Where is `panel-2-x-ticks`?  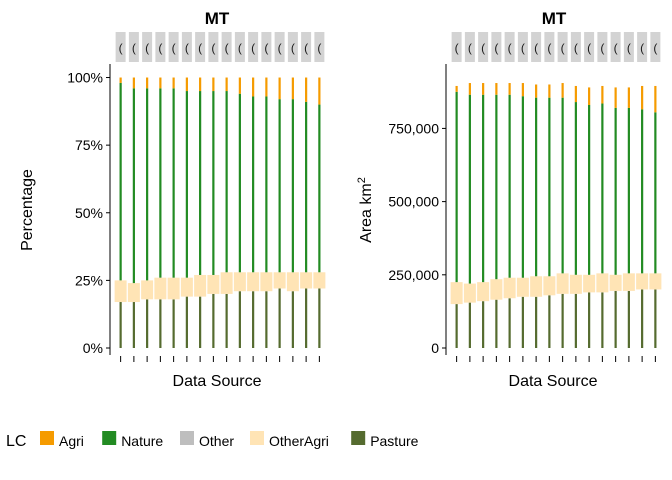
panel-2-x-ticks is located at coordinates (556, 359).